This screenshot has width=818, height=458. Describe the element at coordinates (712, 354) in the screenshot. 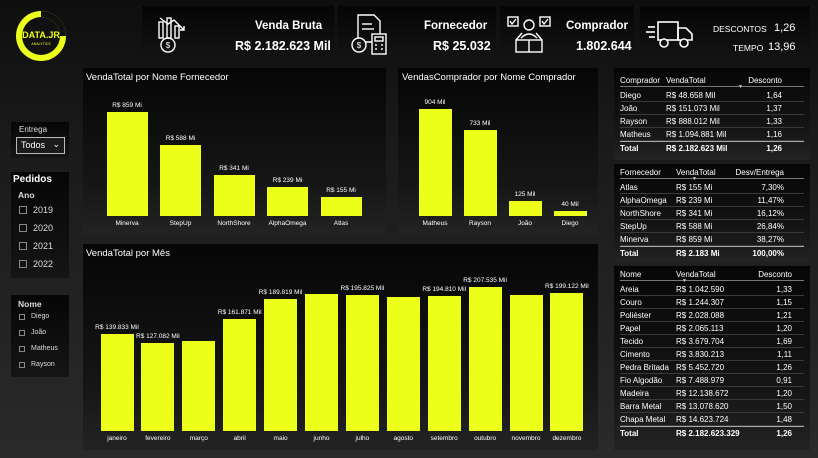

I see `table-row: Cimento R$ 3.830.213 1,11` at that location.